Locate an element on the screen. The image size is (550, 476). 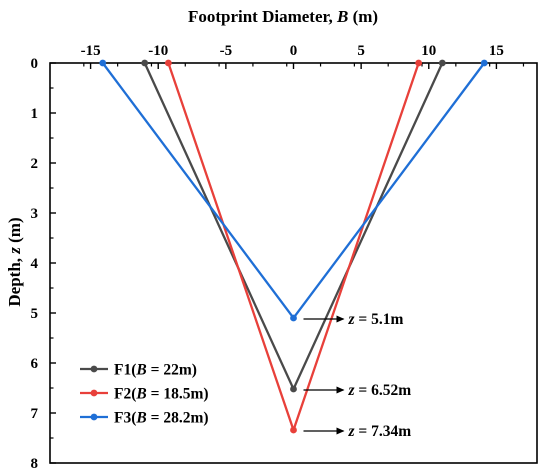
annotation-value: = 7.34m is located at coordinates (383, 431).